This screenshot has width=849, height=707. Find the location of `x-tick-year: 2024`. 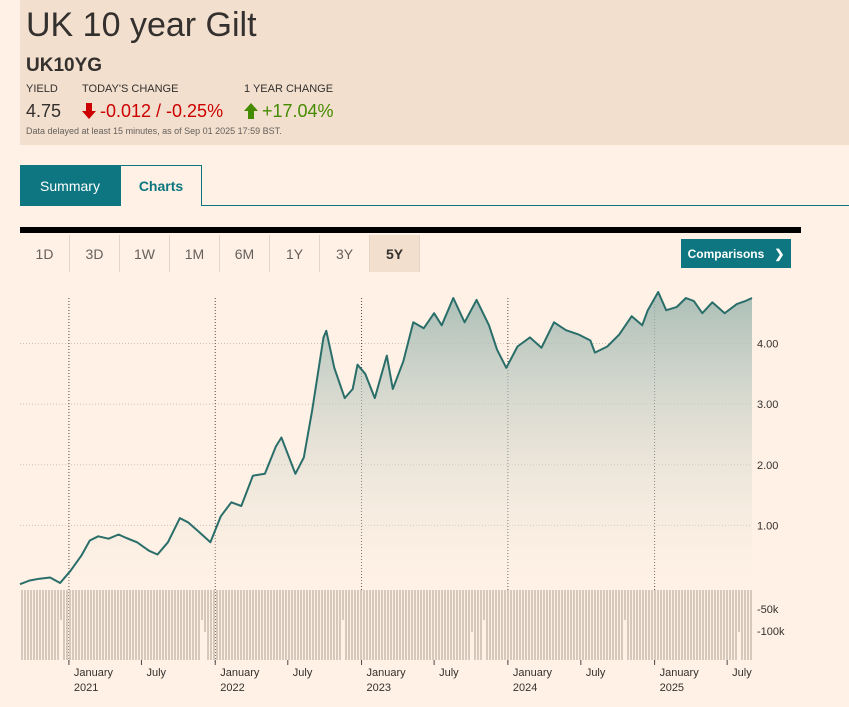

x-tick-year: 2024 is located at coordinates (525, 688).